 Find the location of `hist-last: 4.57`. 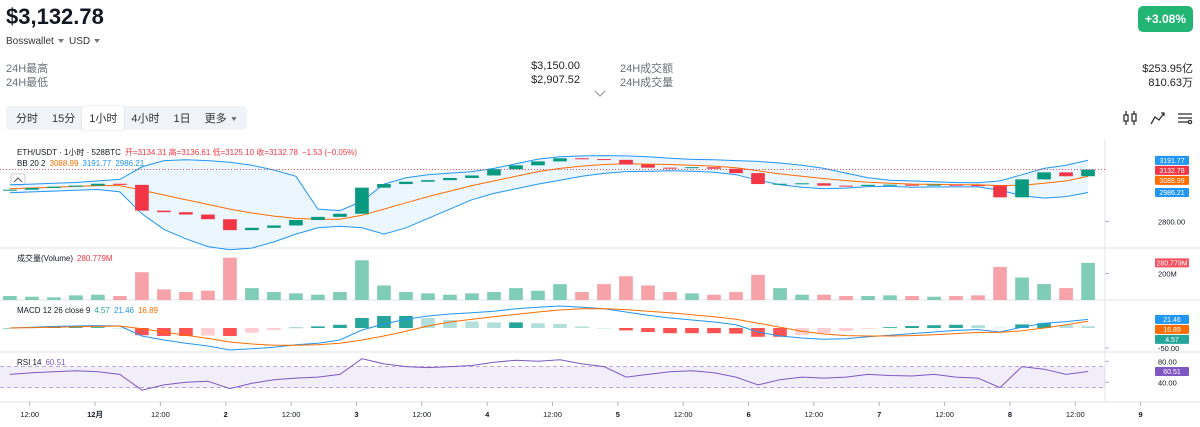

hist-last: 4.57 is located at coordinates (102, 310).